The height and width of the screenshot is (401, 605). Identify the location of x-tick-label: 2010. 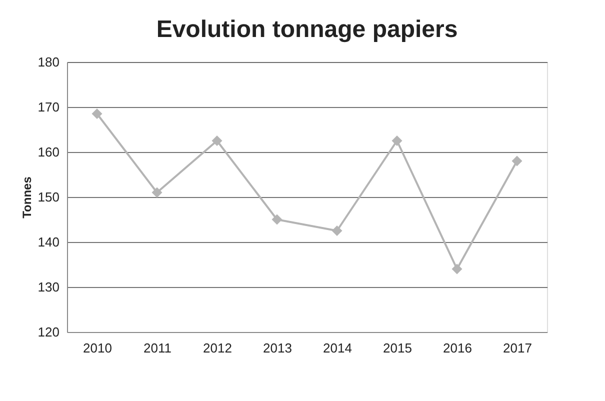
(97, 348).